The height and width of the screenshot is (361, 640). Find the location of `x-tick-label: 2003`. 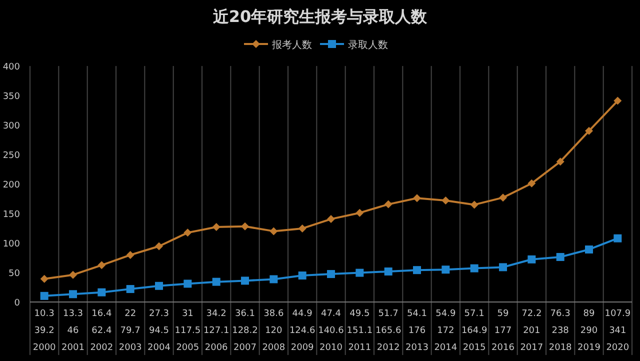

x-tick-label: 2003 is located at coordinates (130, 348).